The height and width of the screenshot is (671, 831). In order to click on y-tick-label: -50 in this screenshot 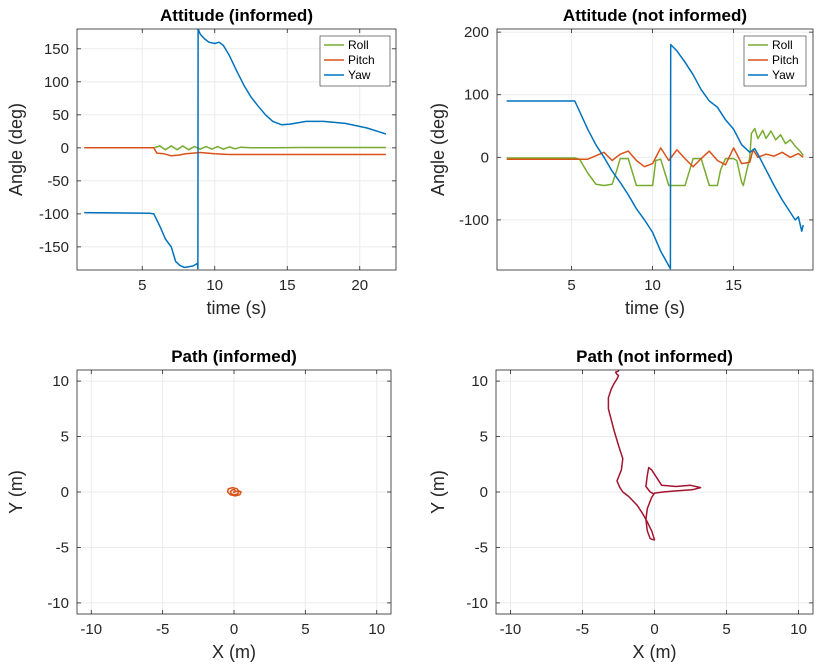, I will do `click(58, 181)`.